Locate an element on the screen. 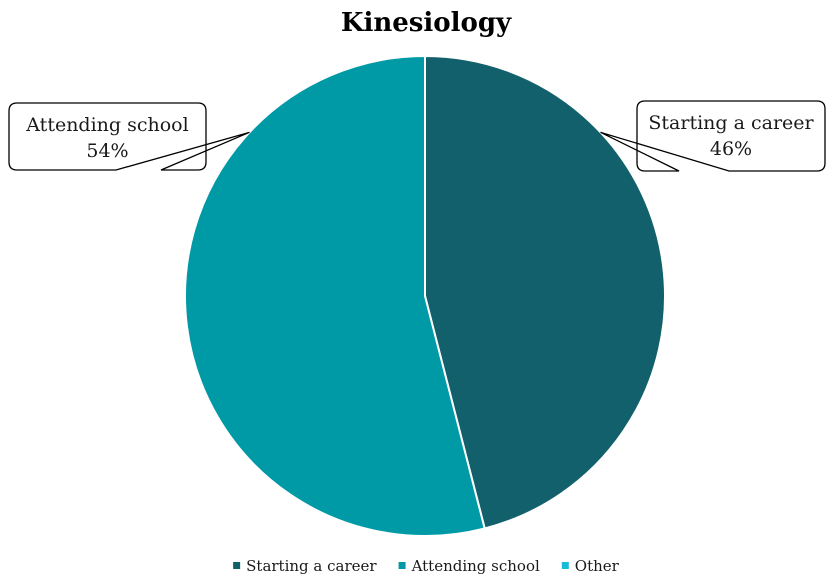 This screenshot has height=582, width=834. legend: Starting a career Attending school Other is located at coordinates (426, 566).